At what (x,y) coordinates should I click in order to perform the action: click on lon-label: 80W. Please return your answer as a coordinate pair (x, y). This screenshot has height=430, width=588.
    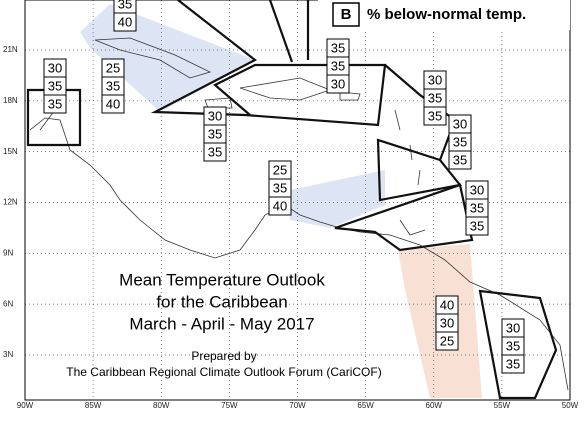
    Looking at the image, I should click on (161, 405).